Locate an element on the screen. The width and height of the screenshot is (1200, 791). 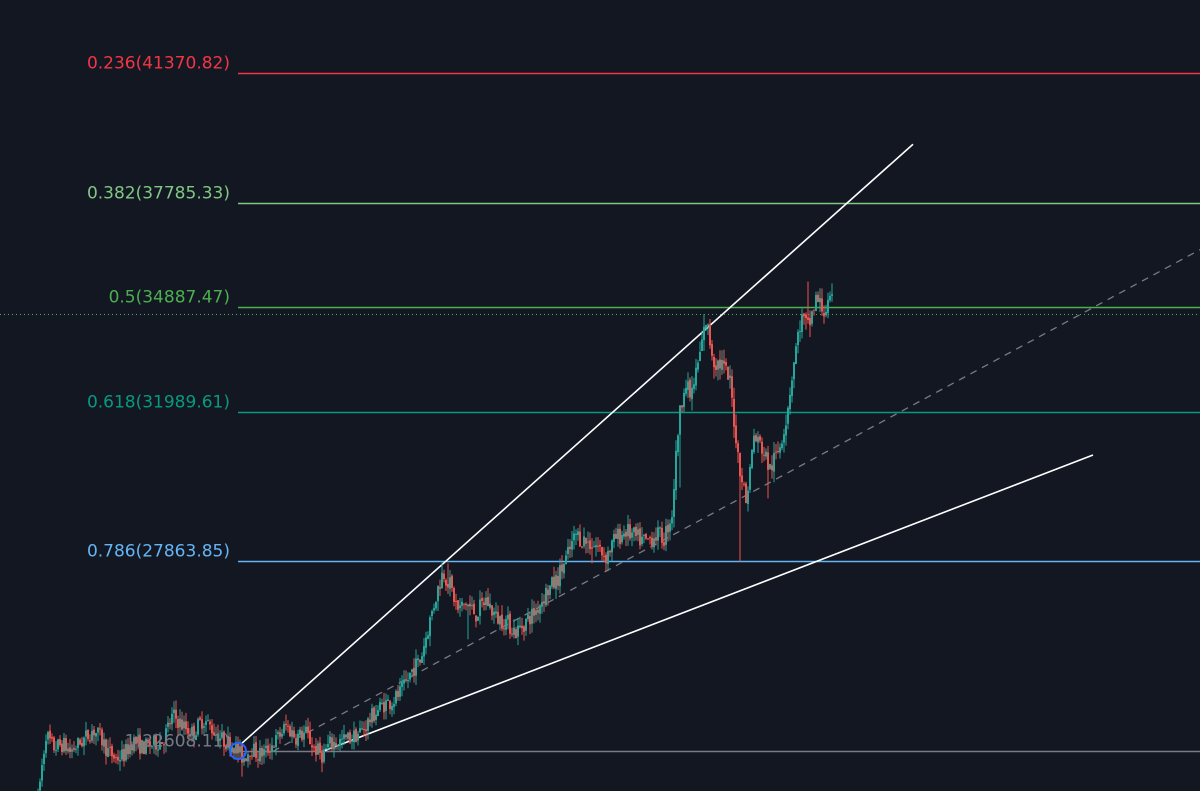
fib-level-label-2: 0.5(34887.47) is located at coordinates (169, 298).